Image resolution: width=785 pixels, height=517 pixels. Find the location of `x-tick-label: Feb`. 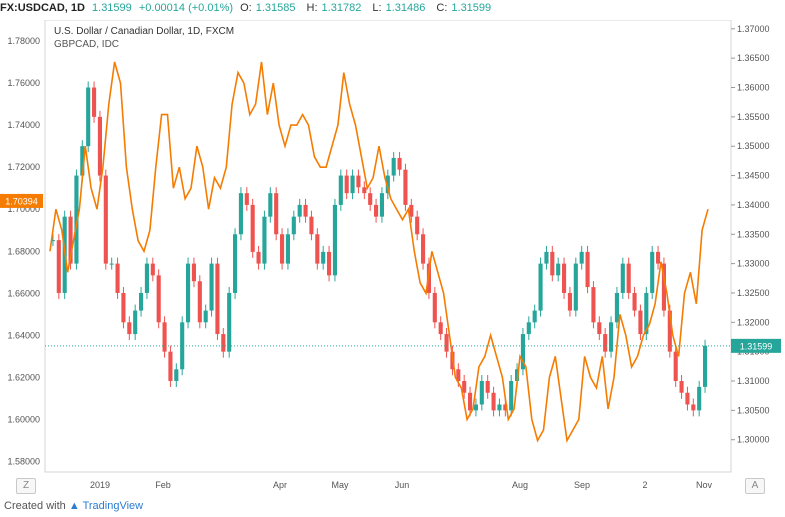

x-tick-label: Feb is located at coordinates (163, 485).